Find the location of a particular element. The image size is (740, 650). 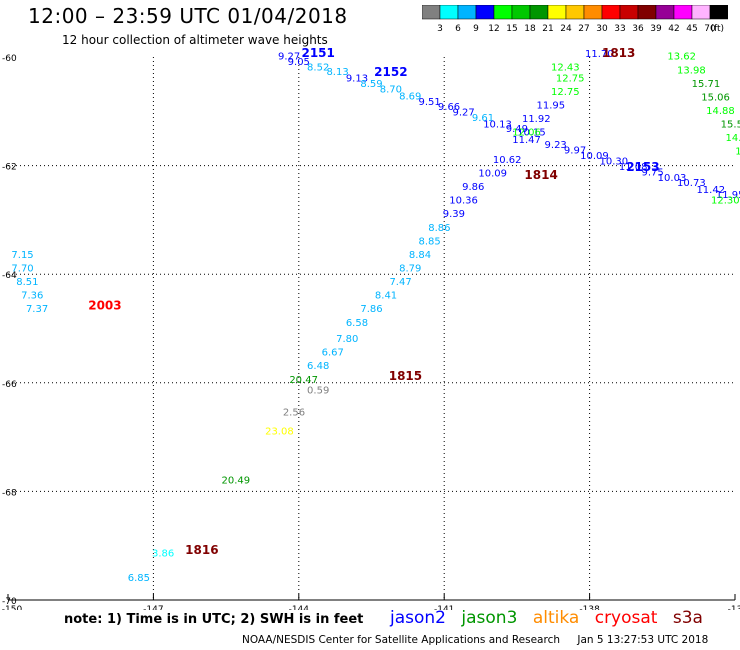

y-tick-label: -66 is located at coordinates (9, 385).